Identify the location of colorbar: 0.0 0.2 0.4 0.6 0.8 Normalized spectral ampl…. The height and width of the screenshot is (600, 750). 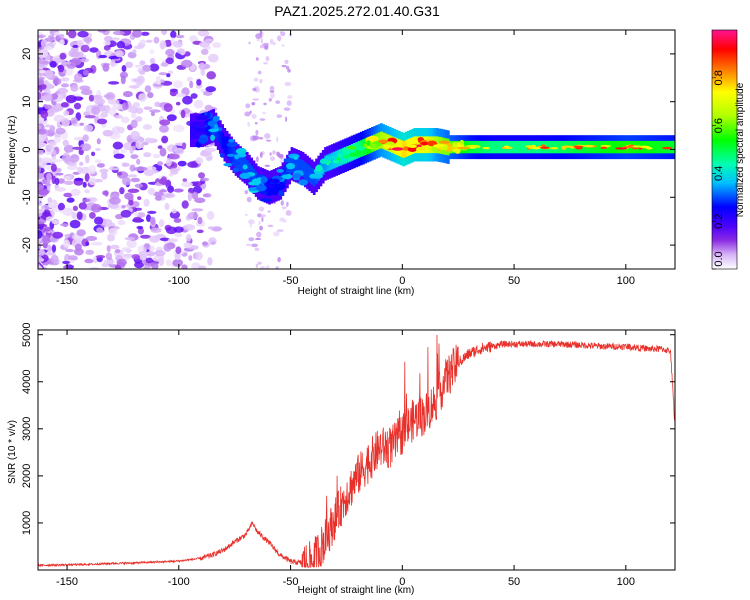
(728, 149).